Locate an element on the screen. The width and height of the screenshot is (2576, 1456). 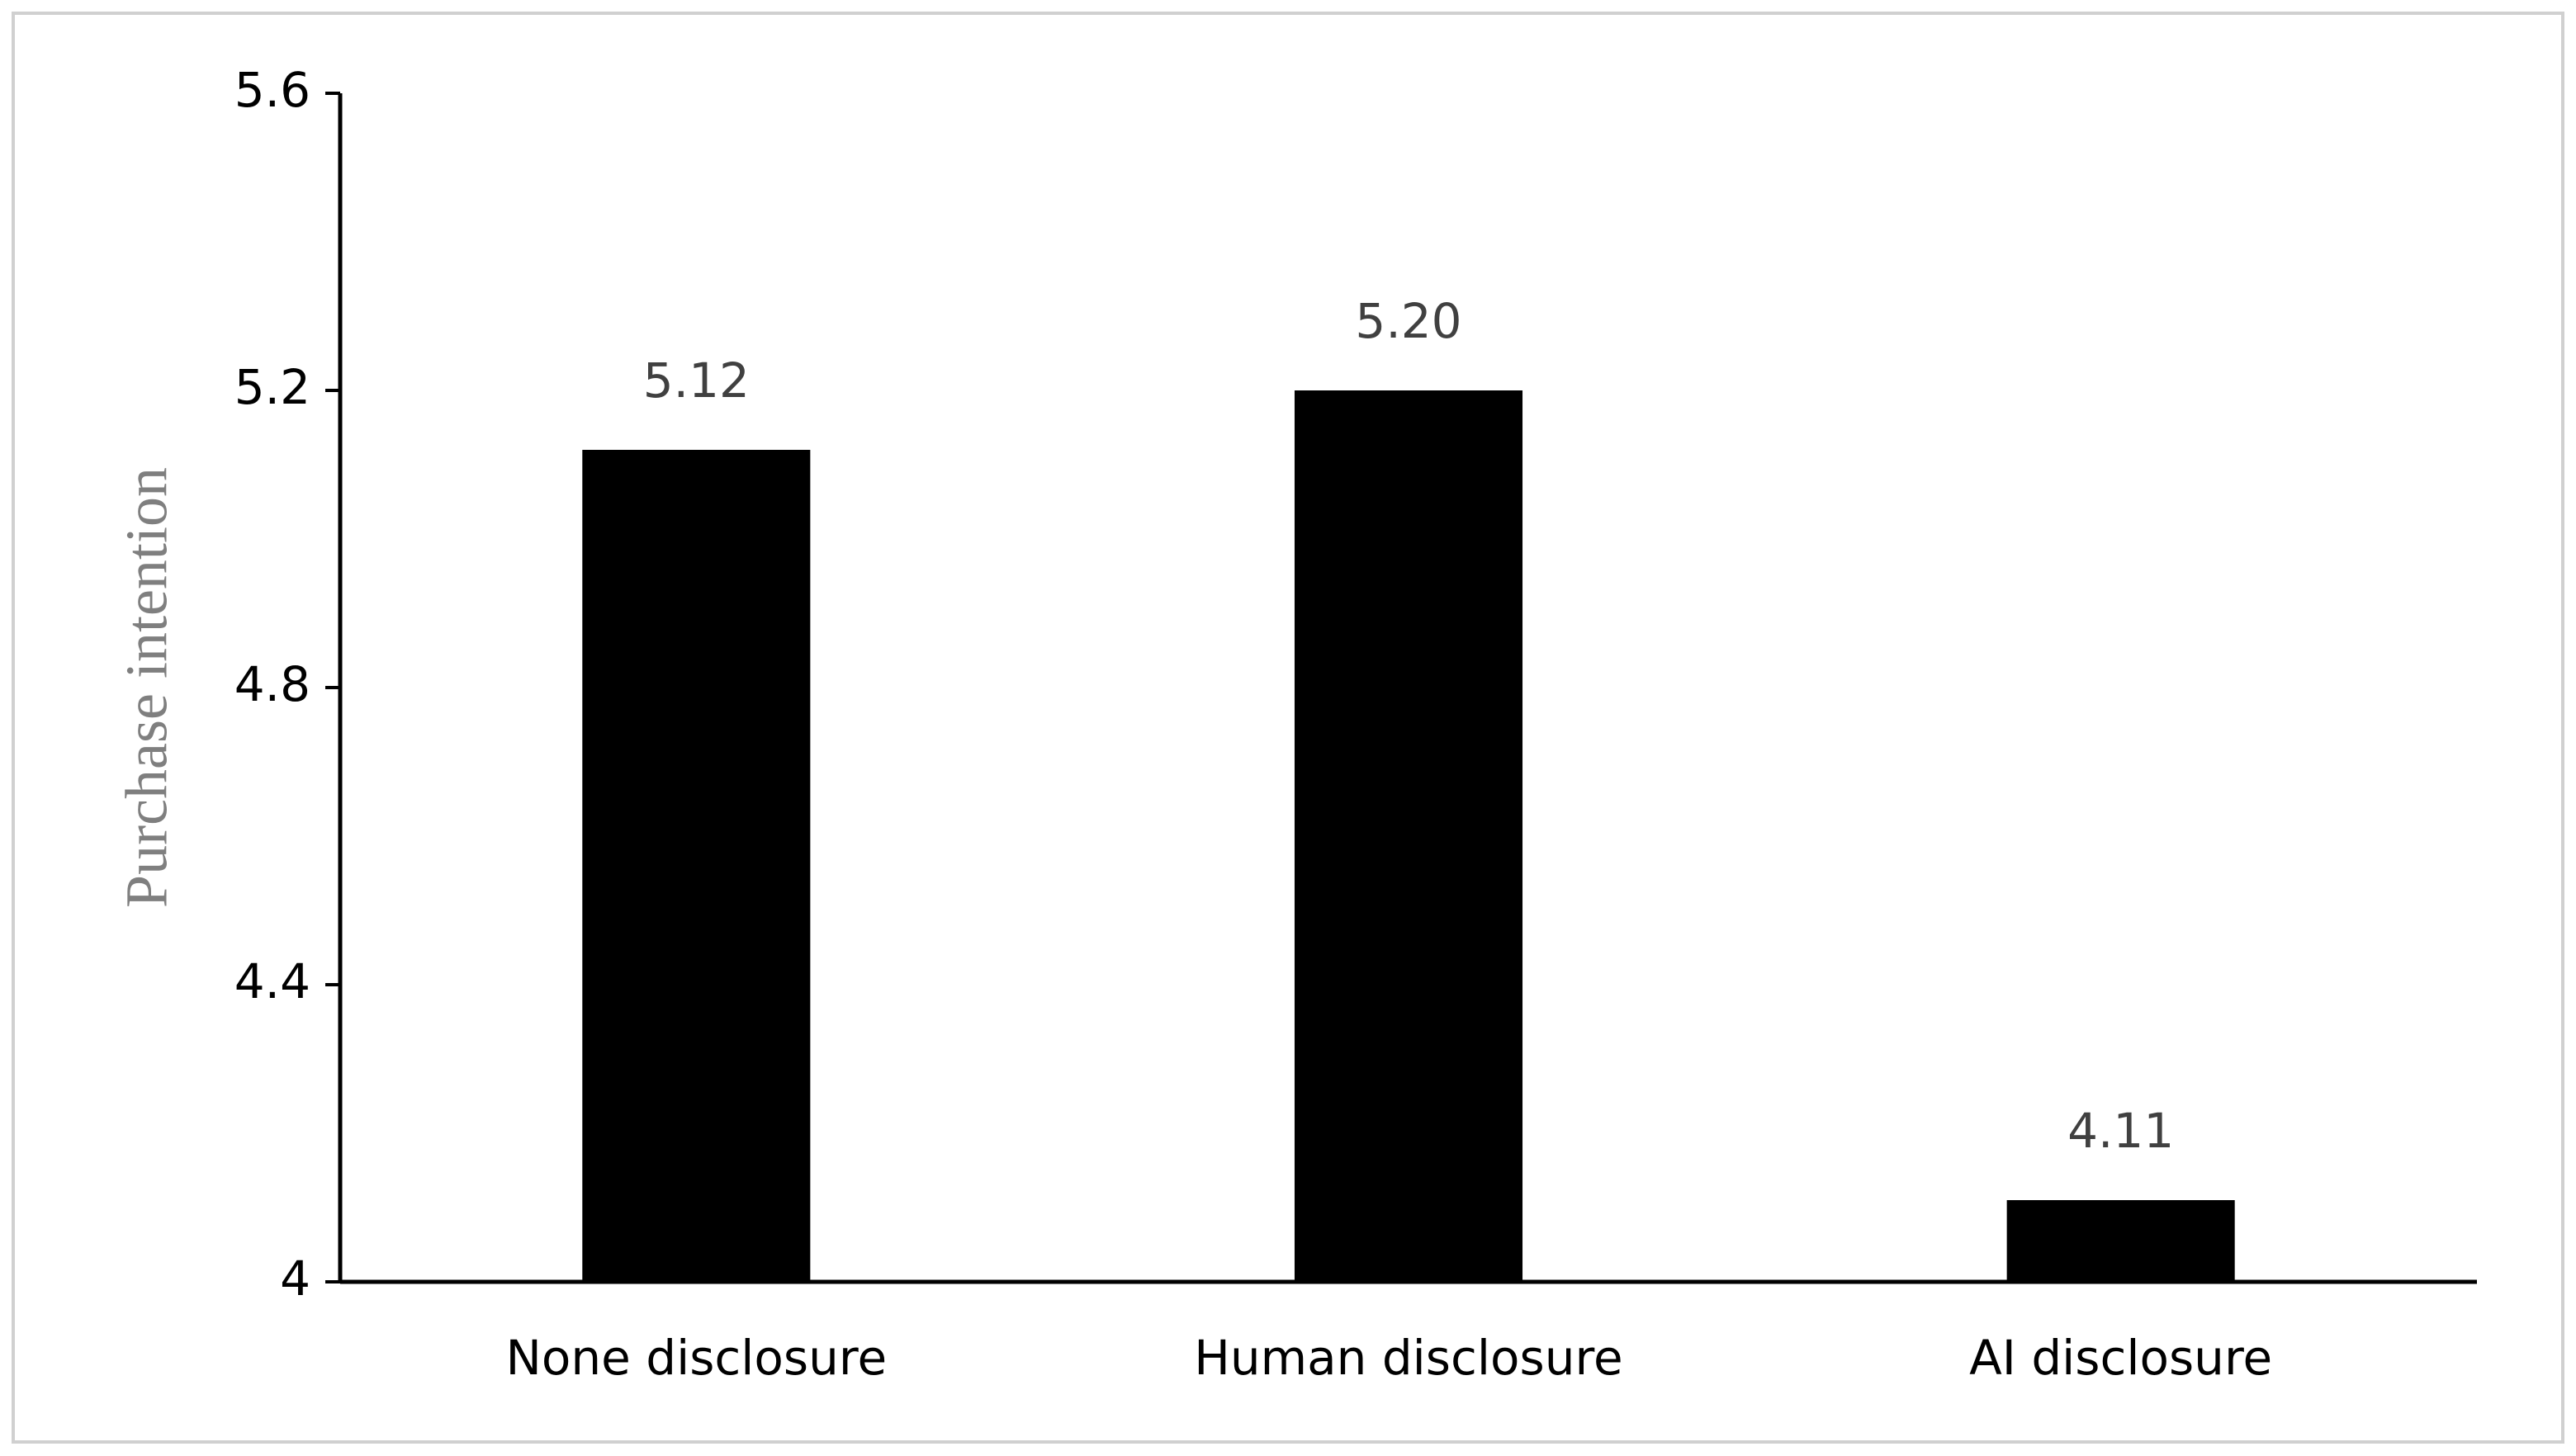
x-tick-label: Human disclosure is located at coordinates (1408, 1358).